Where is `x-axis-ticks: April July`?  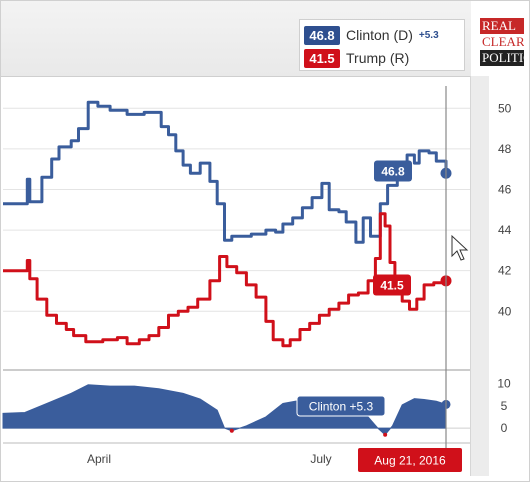
x-axis-ticks: April July is located at coordinates (209, 459).